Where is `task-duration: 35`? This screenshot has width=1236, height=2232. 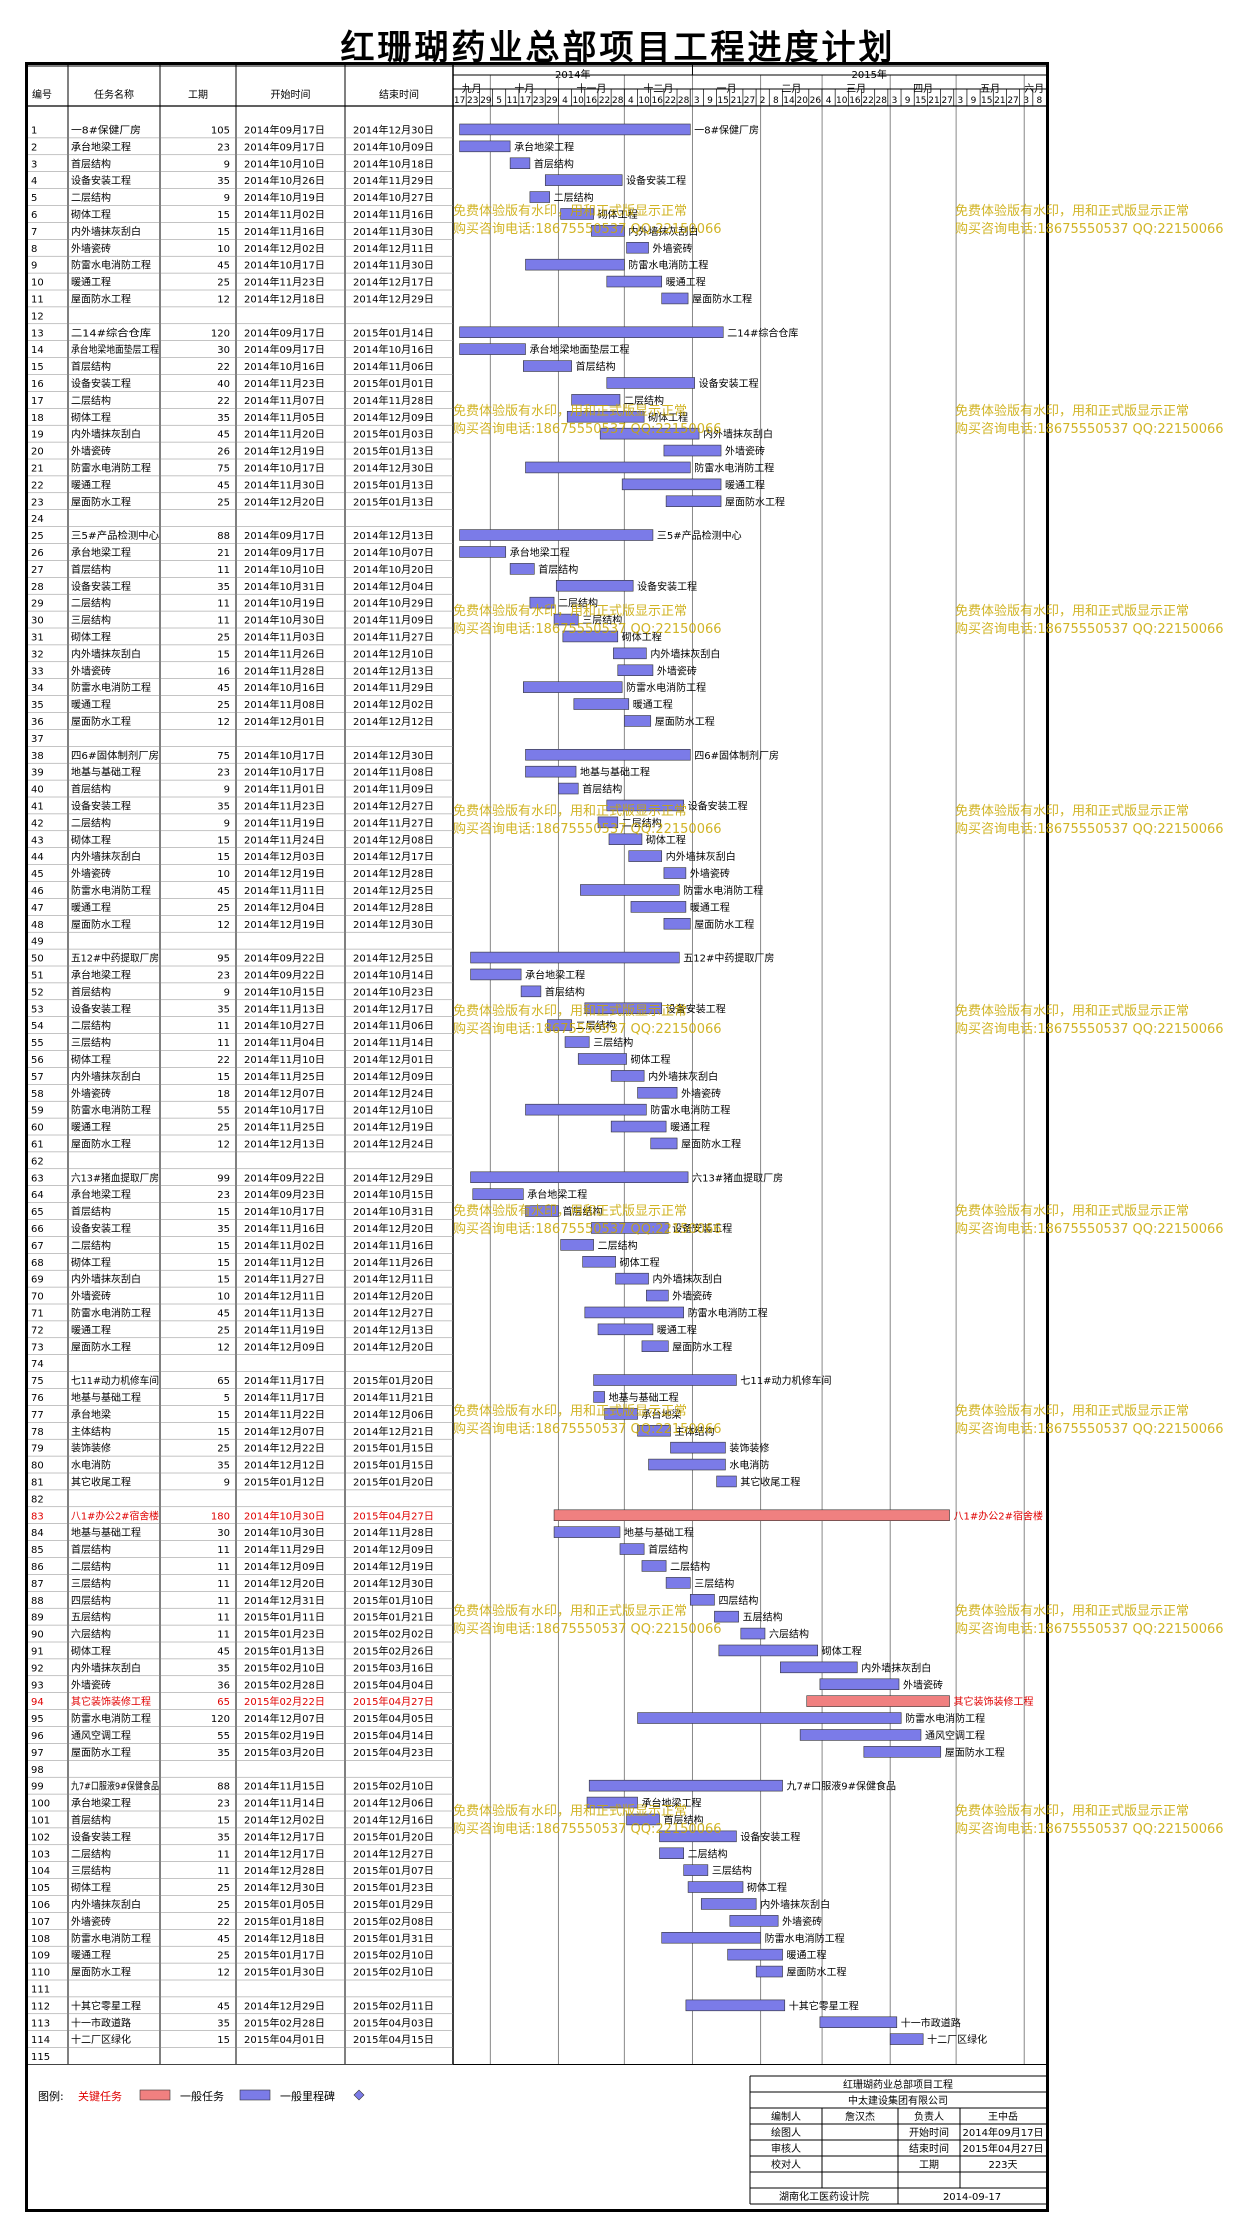 task-duration: 35 is located at coordinates (223, 1229).